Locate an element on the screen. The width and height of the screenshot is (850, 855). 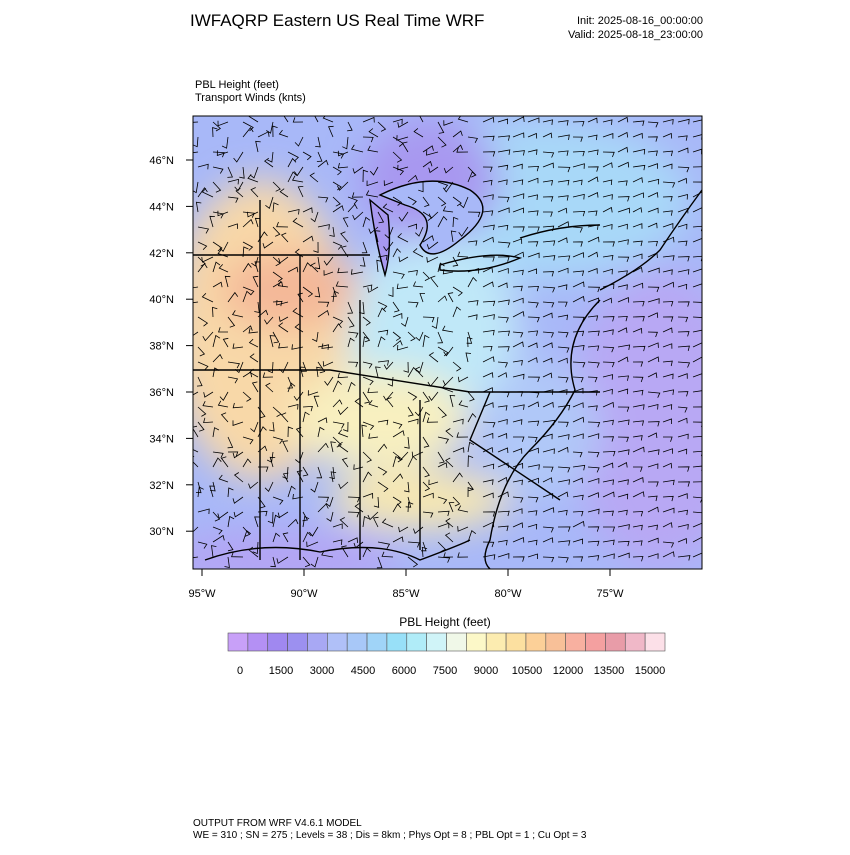
colorbar-label: 7500 is located at coordinates (445, 671).